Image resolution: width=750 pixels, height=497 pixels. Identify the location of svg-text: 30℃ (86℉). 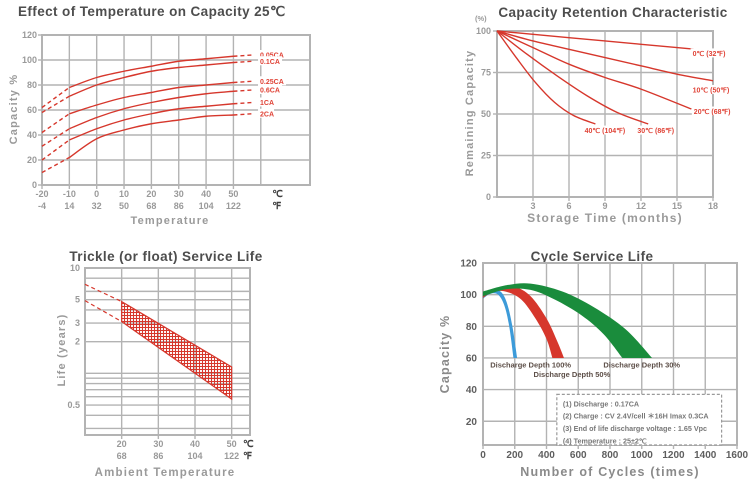
(655, 131).